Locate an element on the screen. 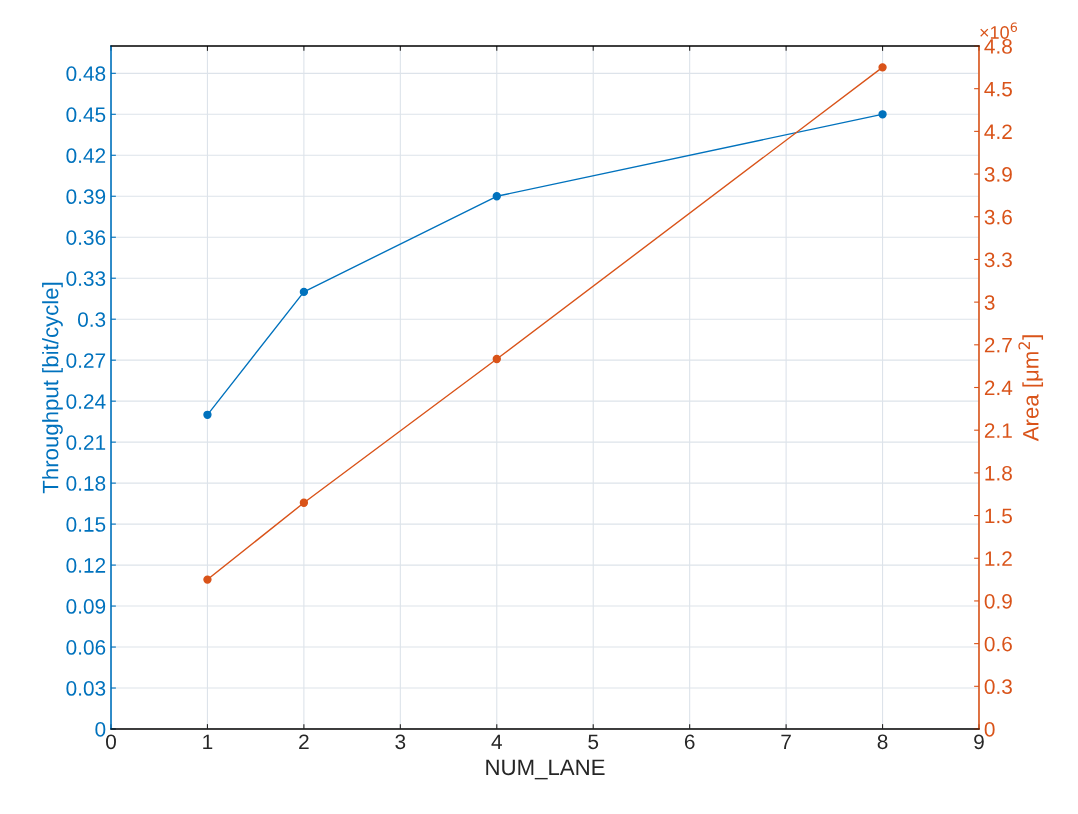  y2-tick-label: 3.3 is located at coordinates (998, 260).